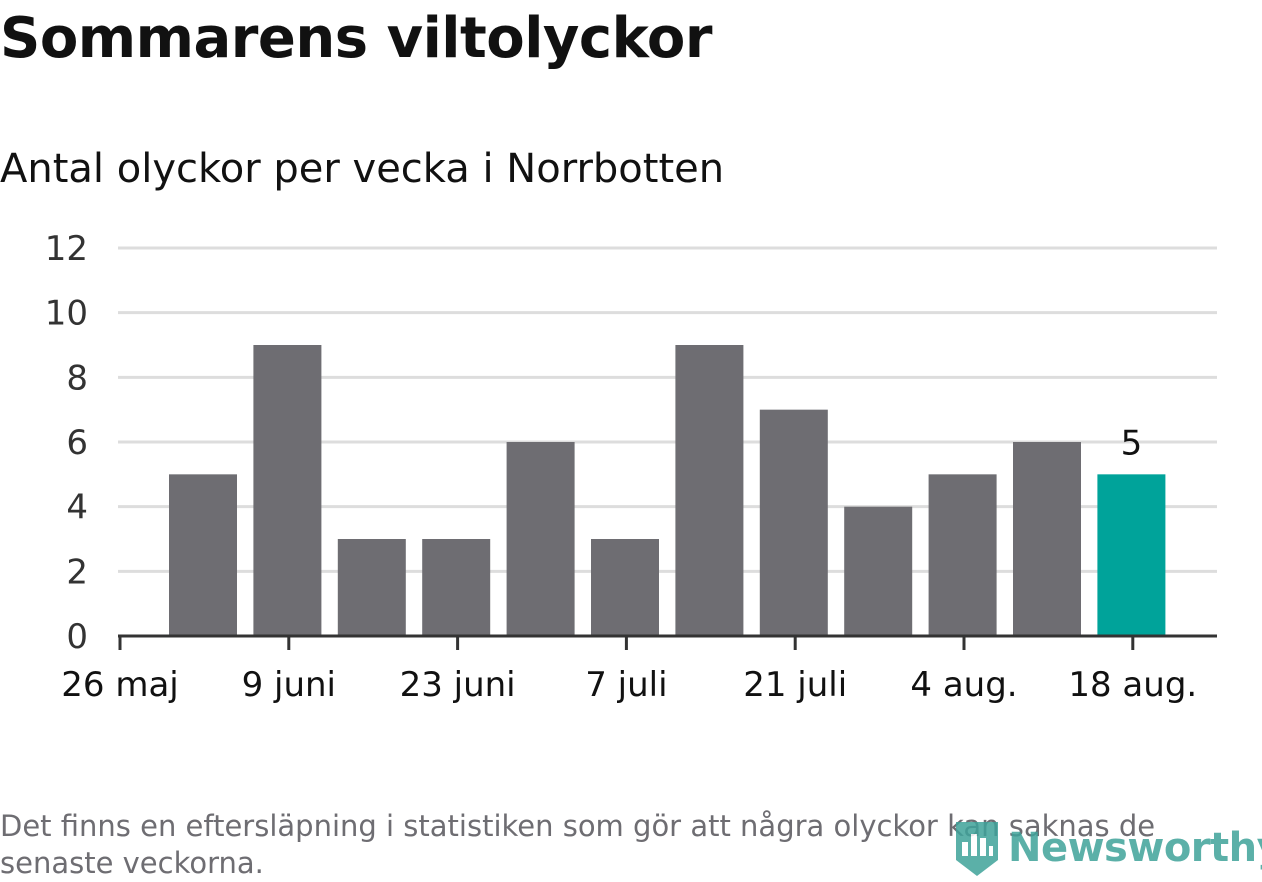 This screenshot has width=1262, height=882. I want to click on chart-title: Sommarens viltolyckor, so click(356, 38).